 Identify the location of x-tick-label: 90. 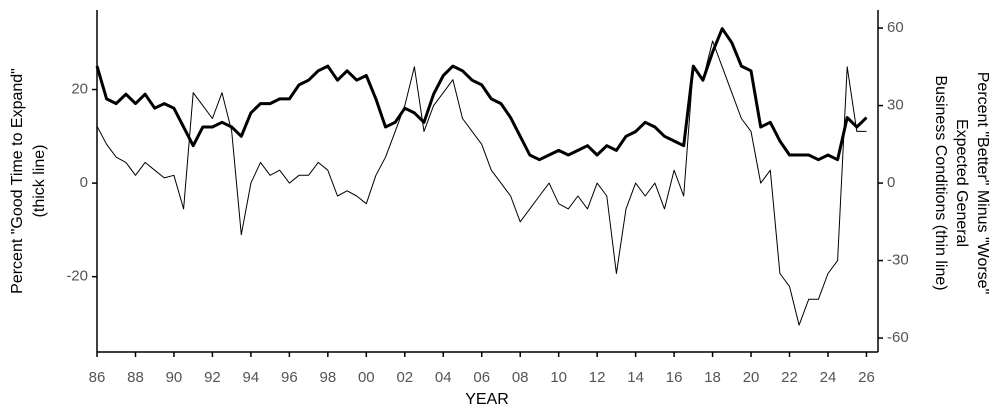
(174, 377).